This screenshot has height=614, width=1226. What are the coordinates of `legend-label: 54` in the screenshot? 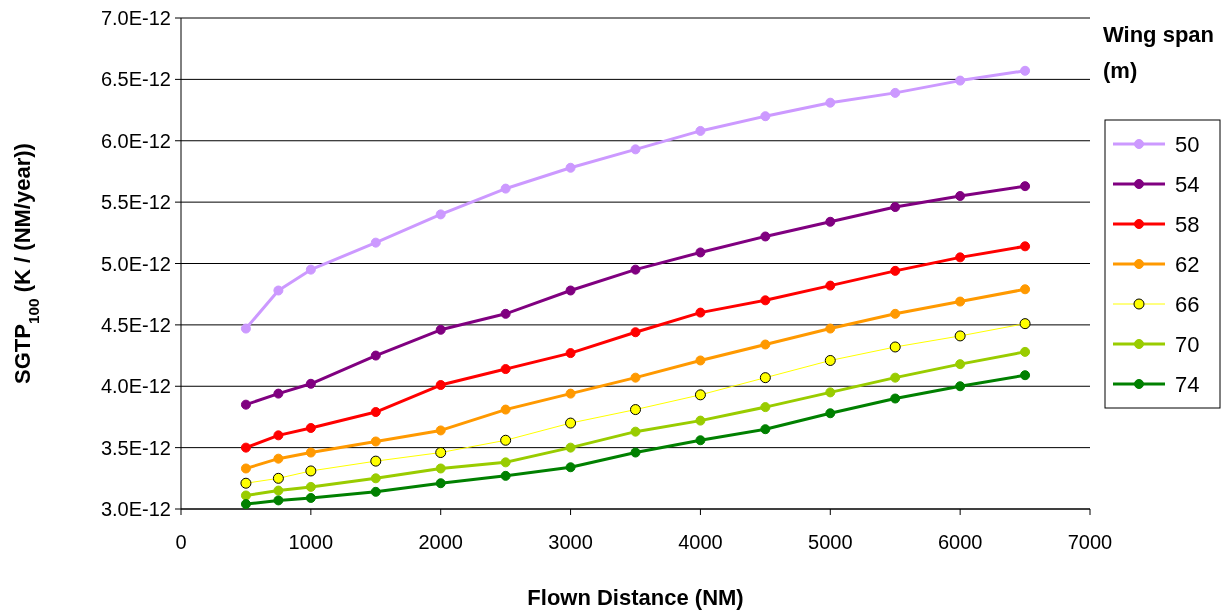 It's located at (1187, 184).